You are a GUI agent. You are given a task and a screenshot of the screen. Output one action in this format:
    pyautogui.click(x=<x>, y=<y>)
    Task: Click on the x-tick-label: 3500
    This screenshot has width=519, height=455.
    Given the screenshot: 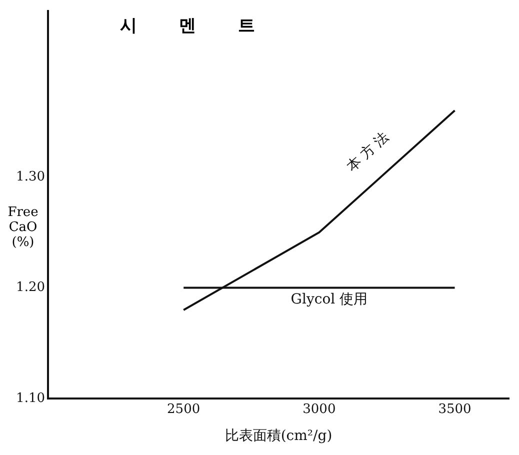 What is the action you would take?
    pyautogui.click(x=455, y=409)
    